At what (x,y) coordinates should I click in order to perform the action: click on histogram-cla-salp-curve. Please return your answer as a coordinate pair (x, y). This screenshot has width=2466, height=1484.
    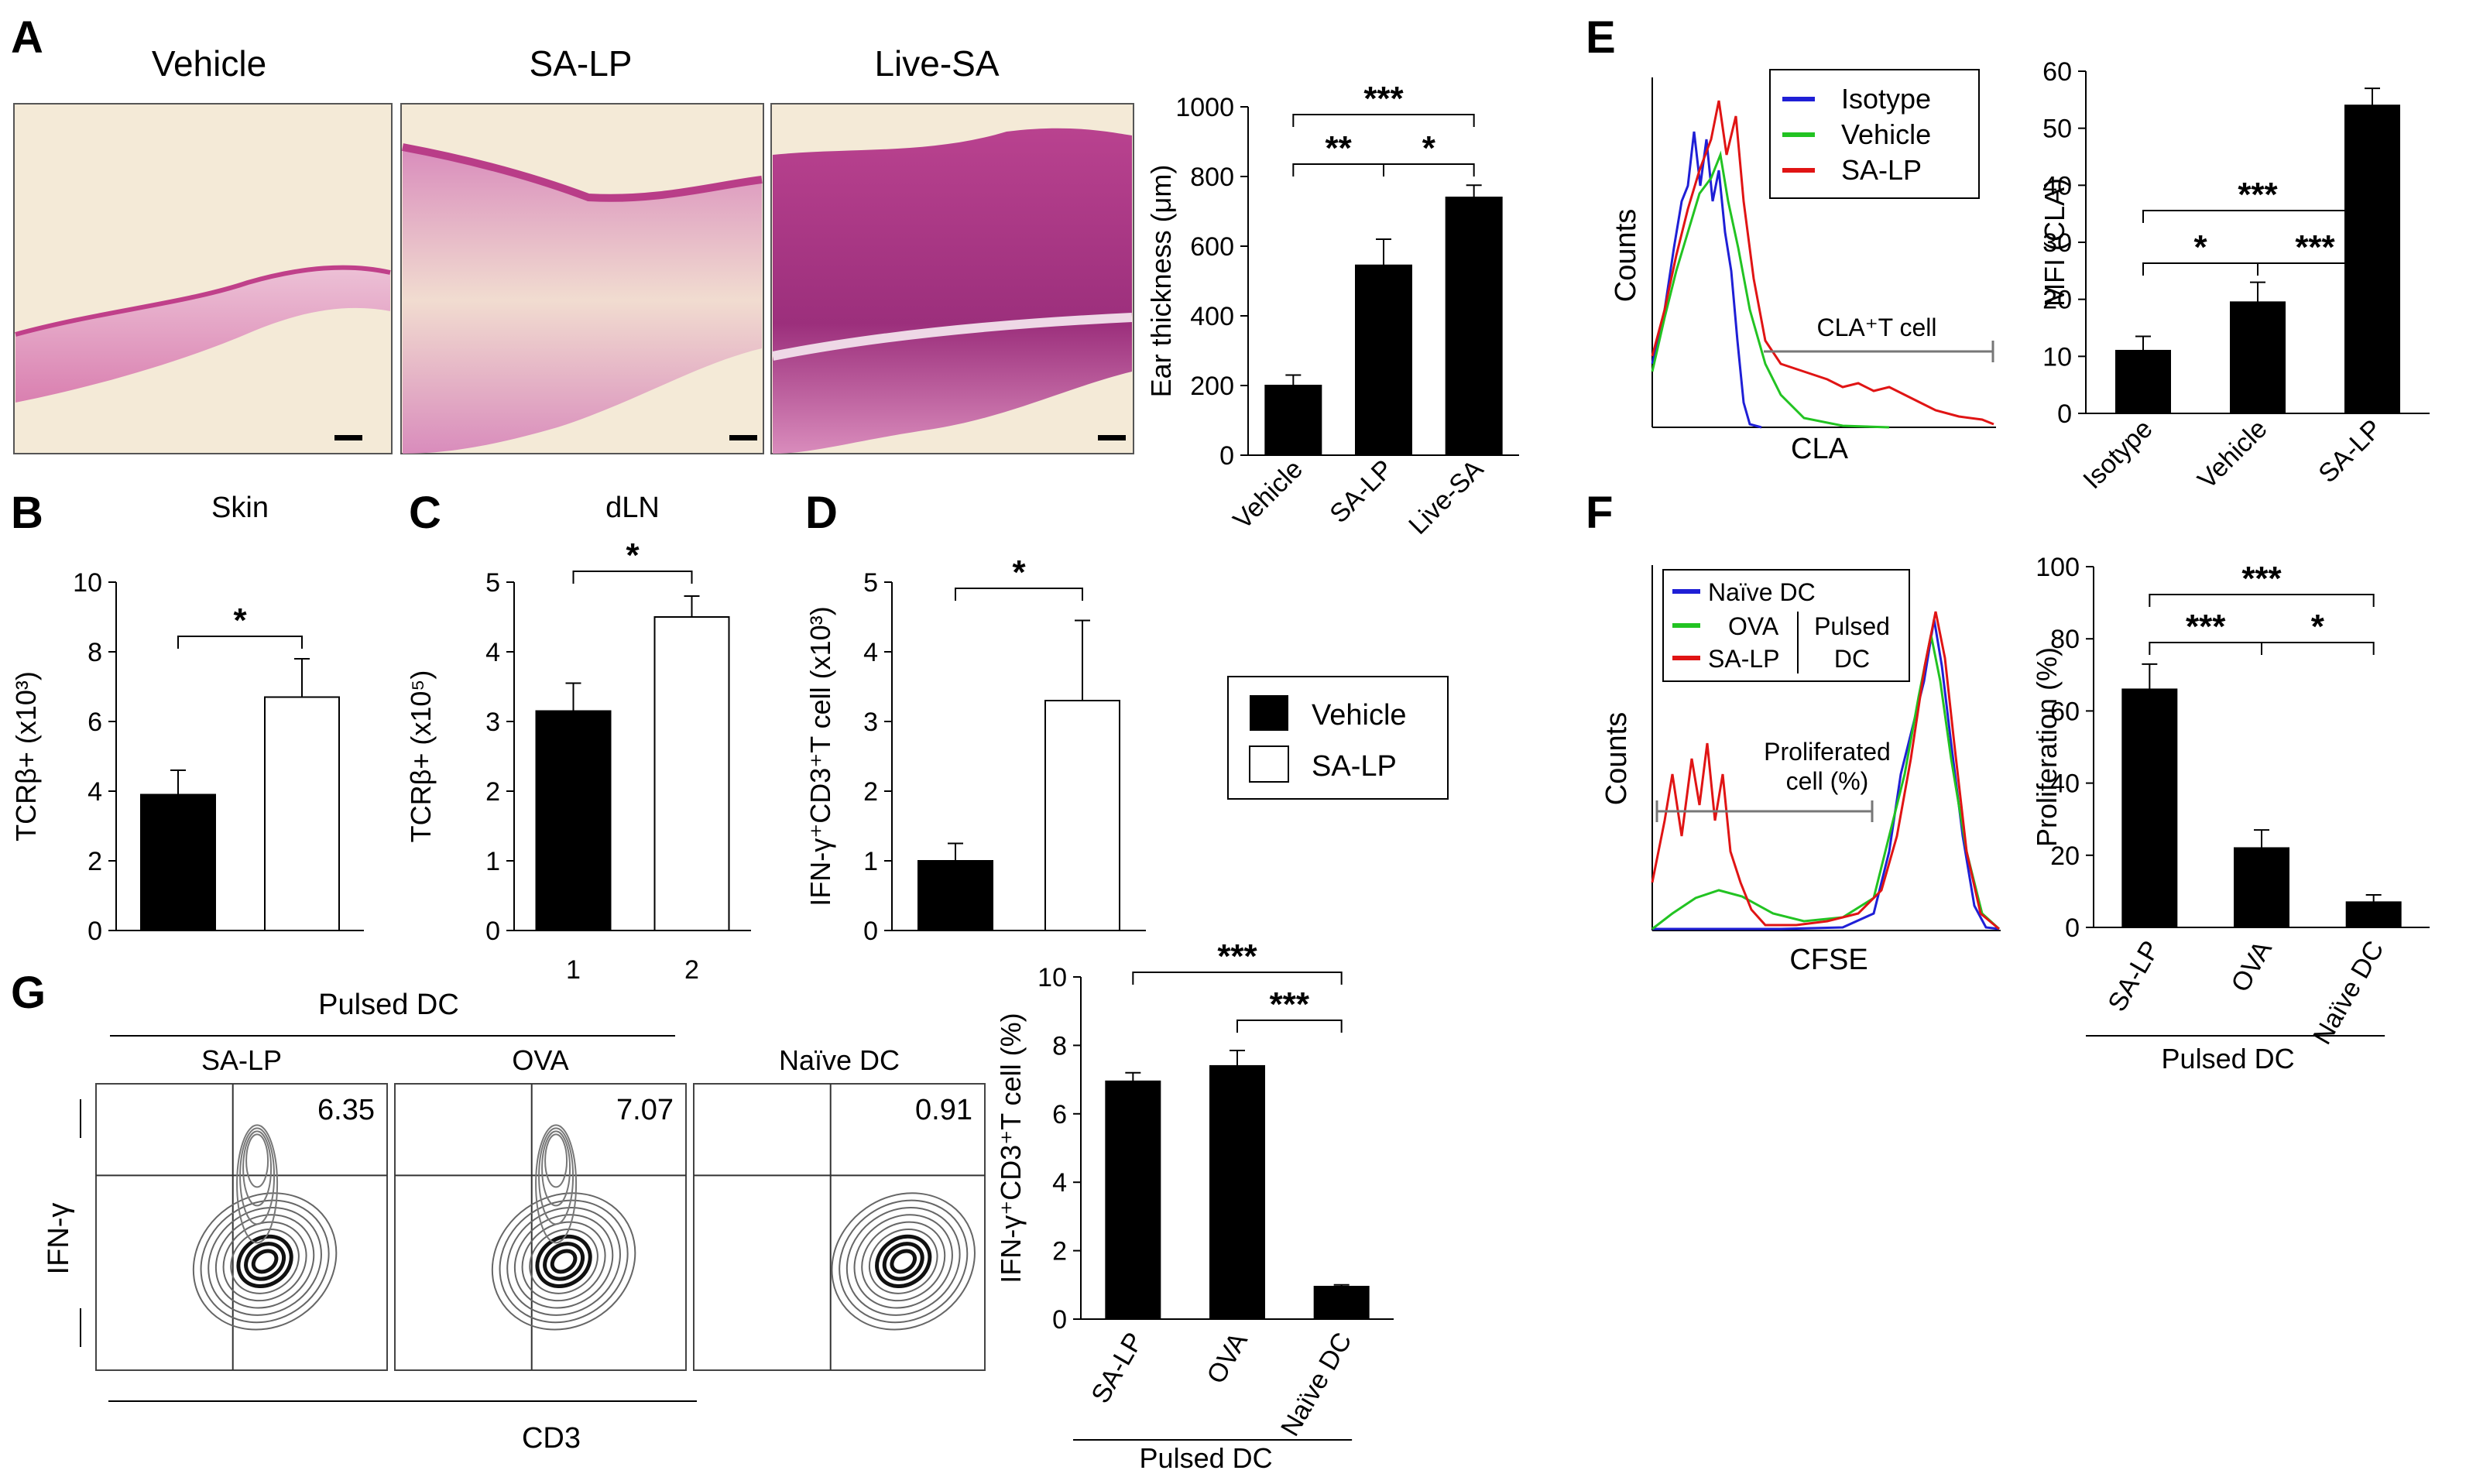
    Looking at the image, I should click on (1823, 263).